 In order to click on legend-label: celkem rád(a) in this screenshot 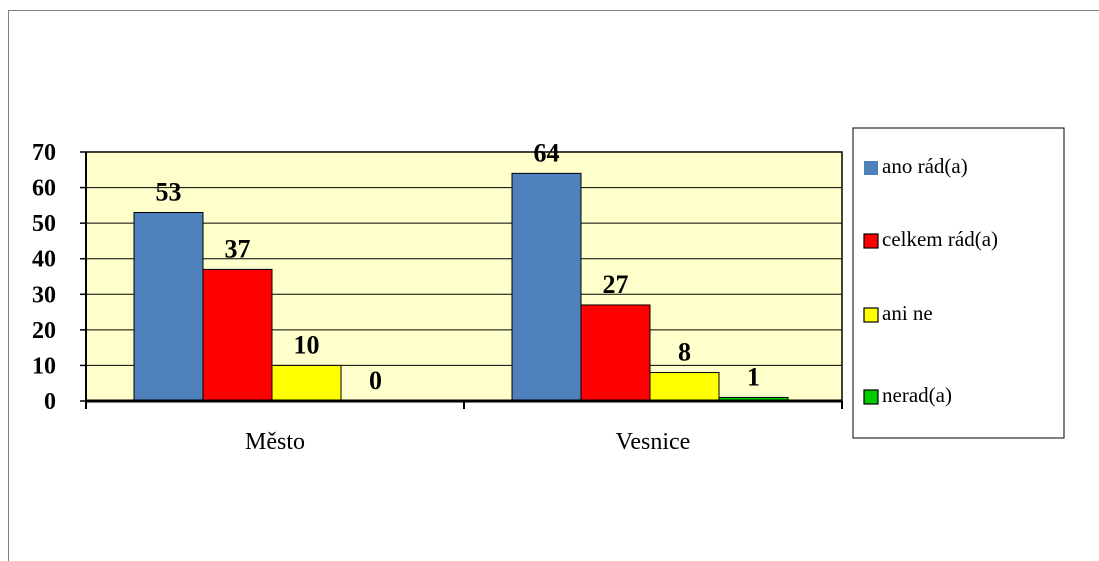, I will do `click(940, 239)`.